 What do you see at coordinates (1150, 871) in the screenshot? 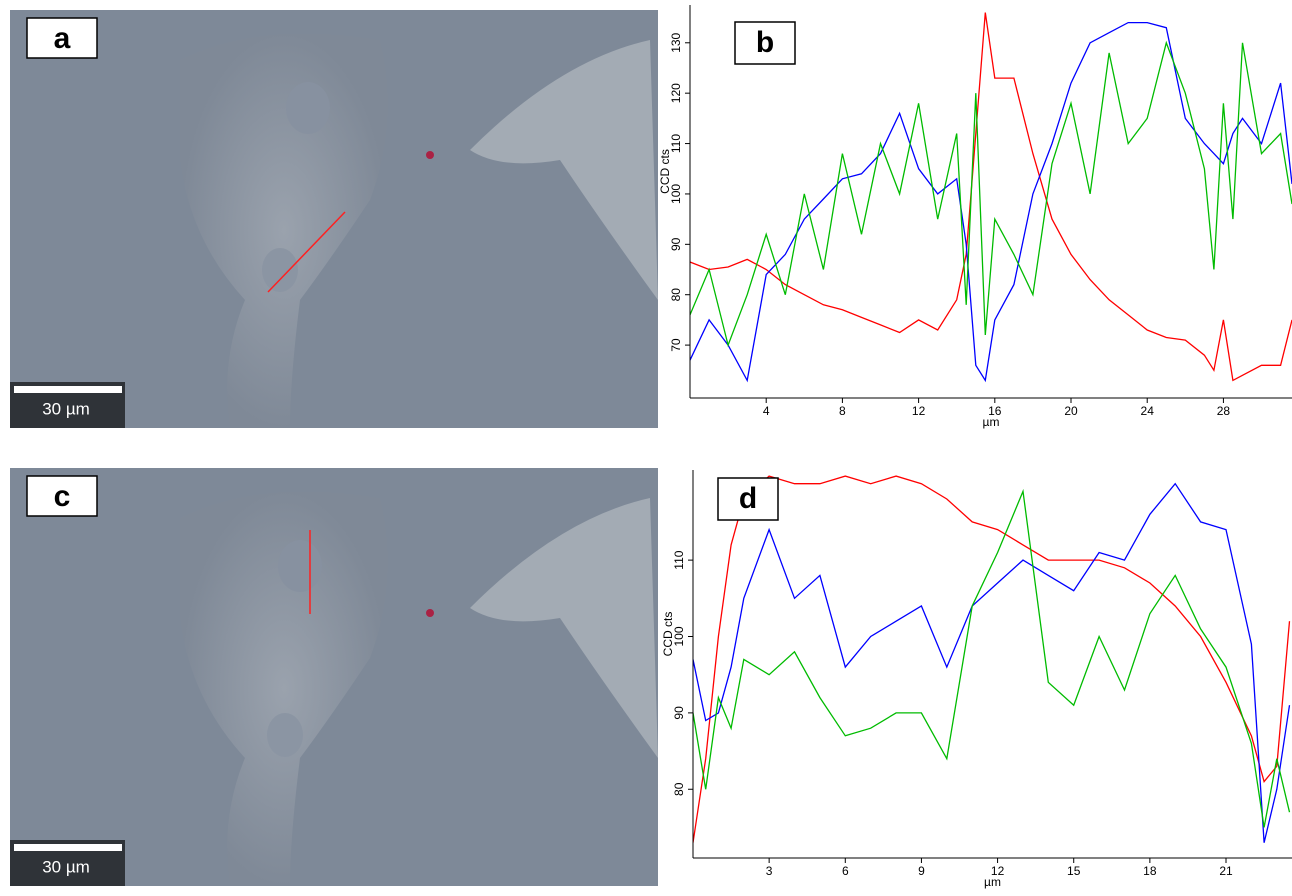
I see `x-tick-label: 18` at bounding box center [1150, 871].